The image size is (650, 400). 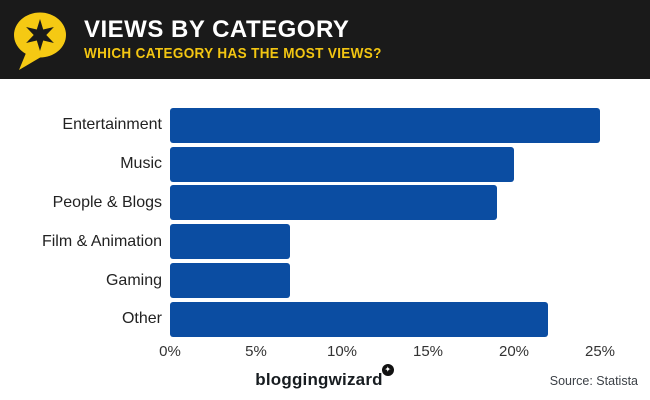 What do you see at coordinates (170, 351) in the screenshot?
I see `x-tick-label-0: 0%` at bounding box center [170, 351].